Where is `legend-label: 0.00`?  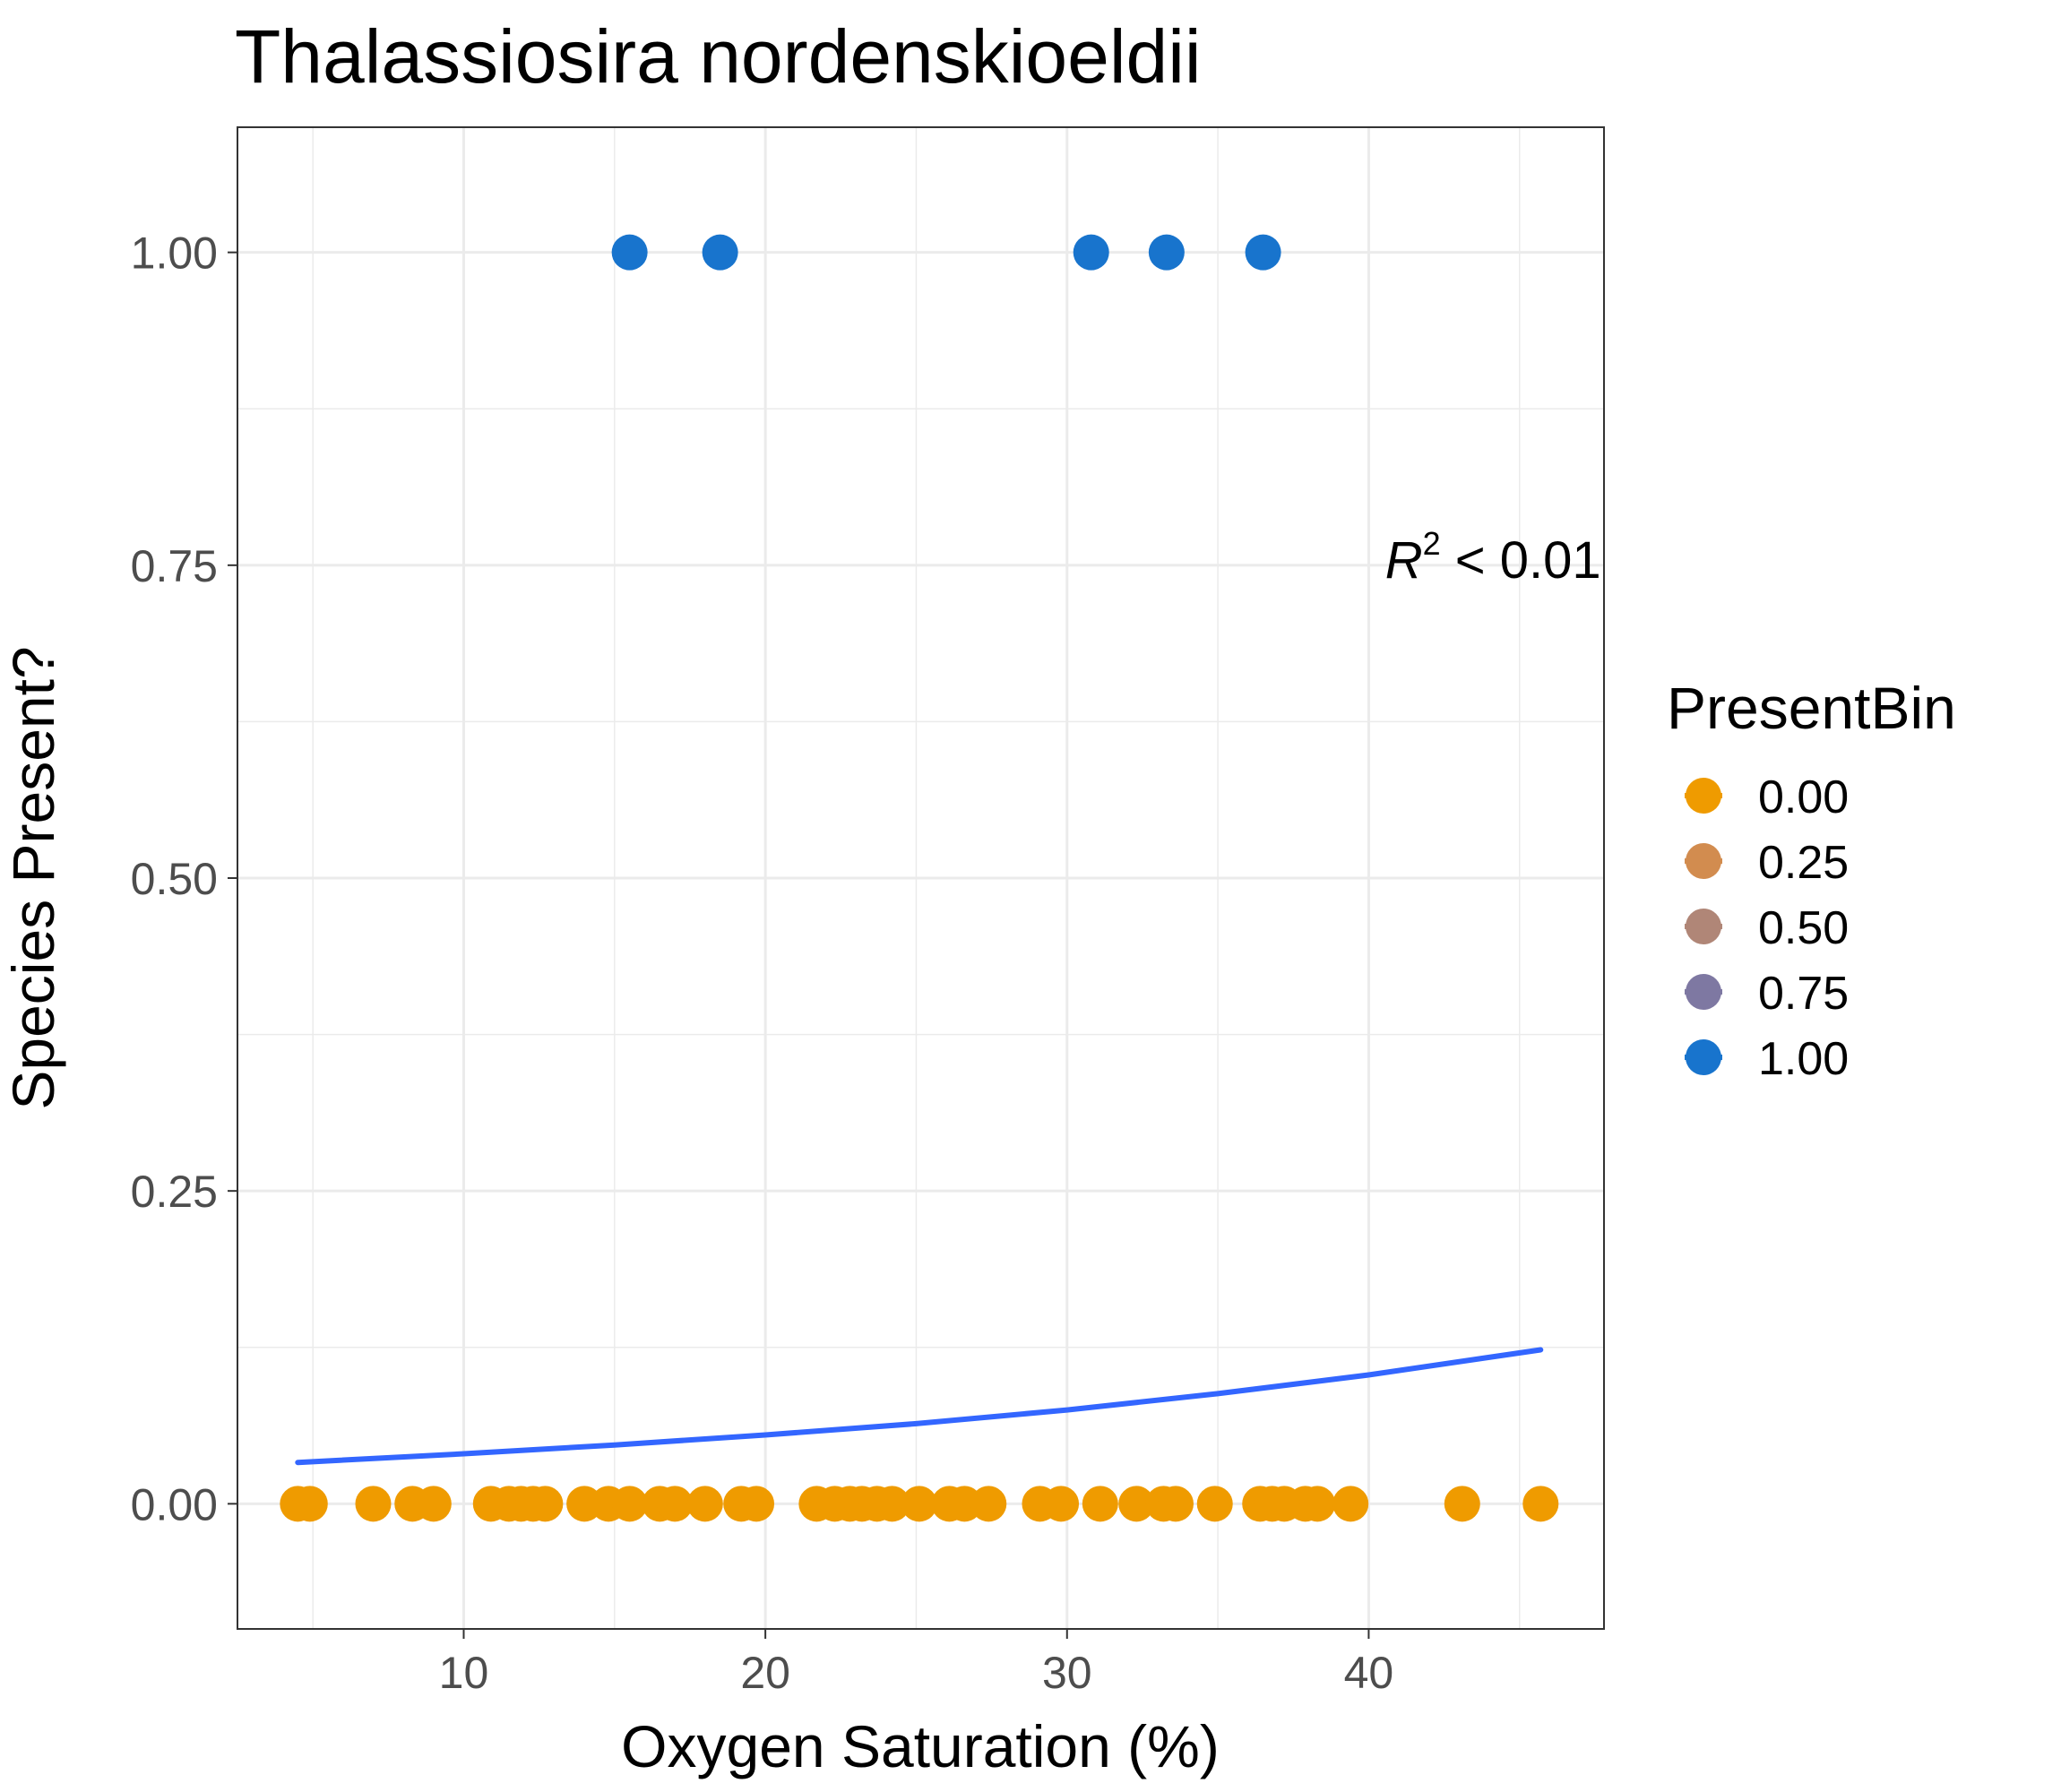 legend-label: 0.00 is located at coordinates (1803, 797).